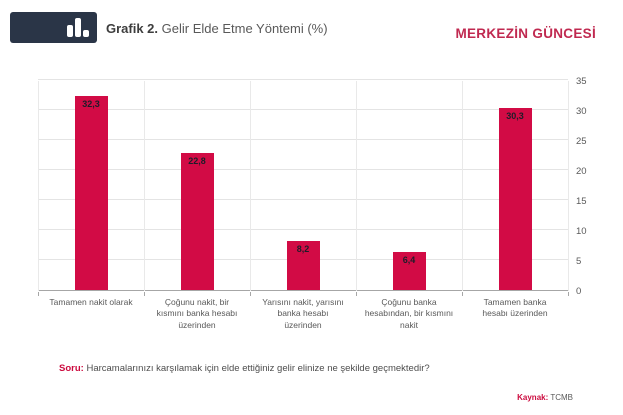 The image size is (623, 415). What do you see at coordinates (525, 33) in the screenshot?
I see `brand-wordmark: MERKEZİN GÜNCESİ` at bounding box center [525, 33].